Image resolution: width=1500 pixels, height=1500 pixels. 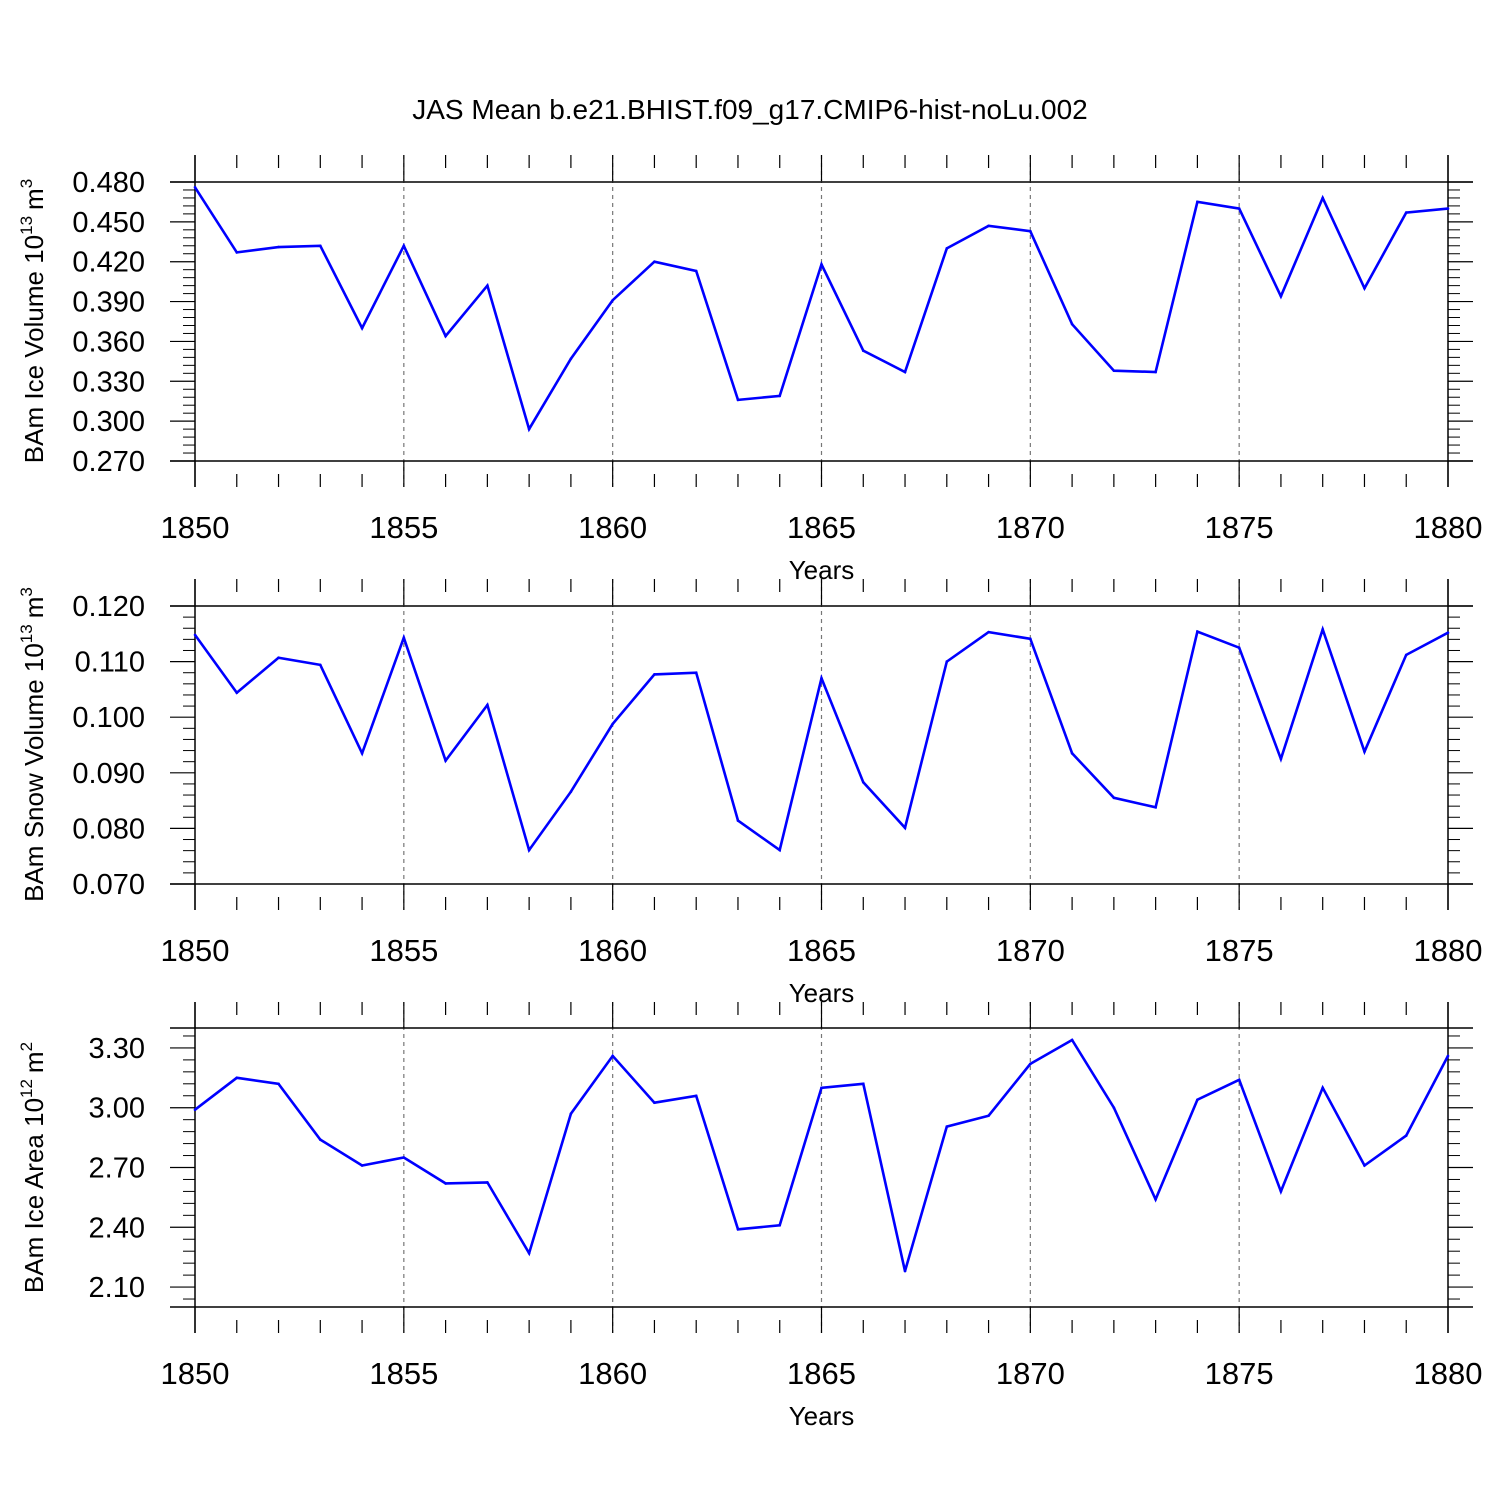 I want to click on y-axis-label-unit-exponent: 3, so click(x=26, y=183).